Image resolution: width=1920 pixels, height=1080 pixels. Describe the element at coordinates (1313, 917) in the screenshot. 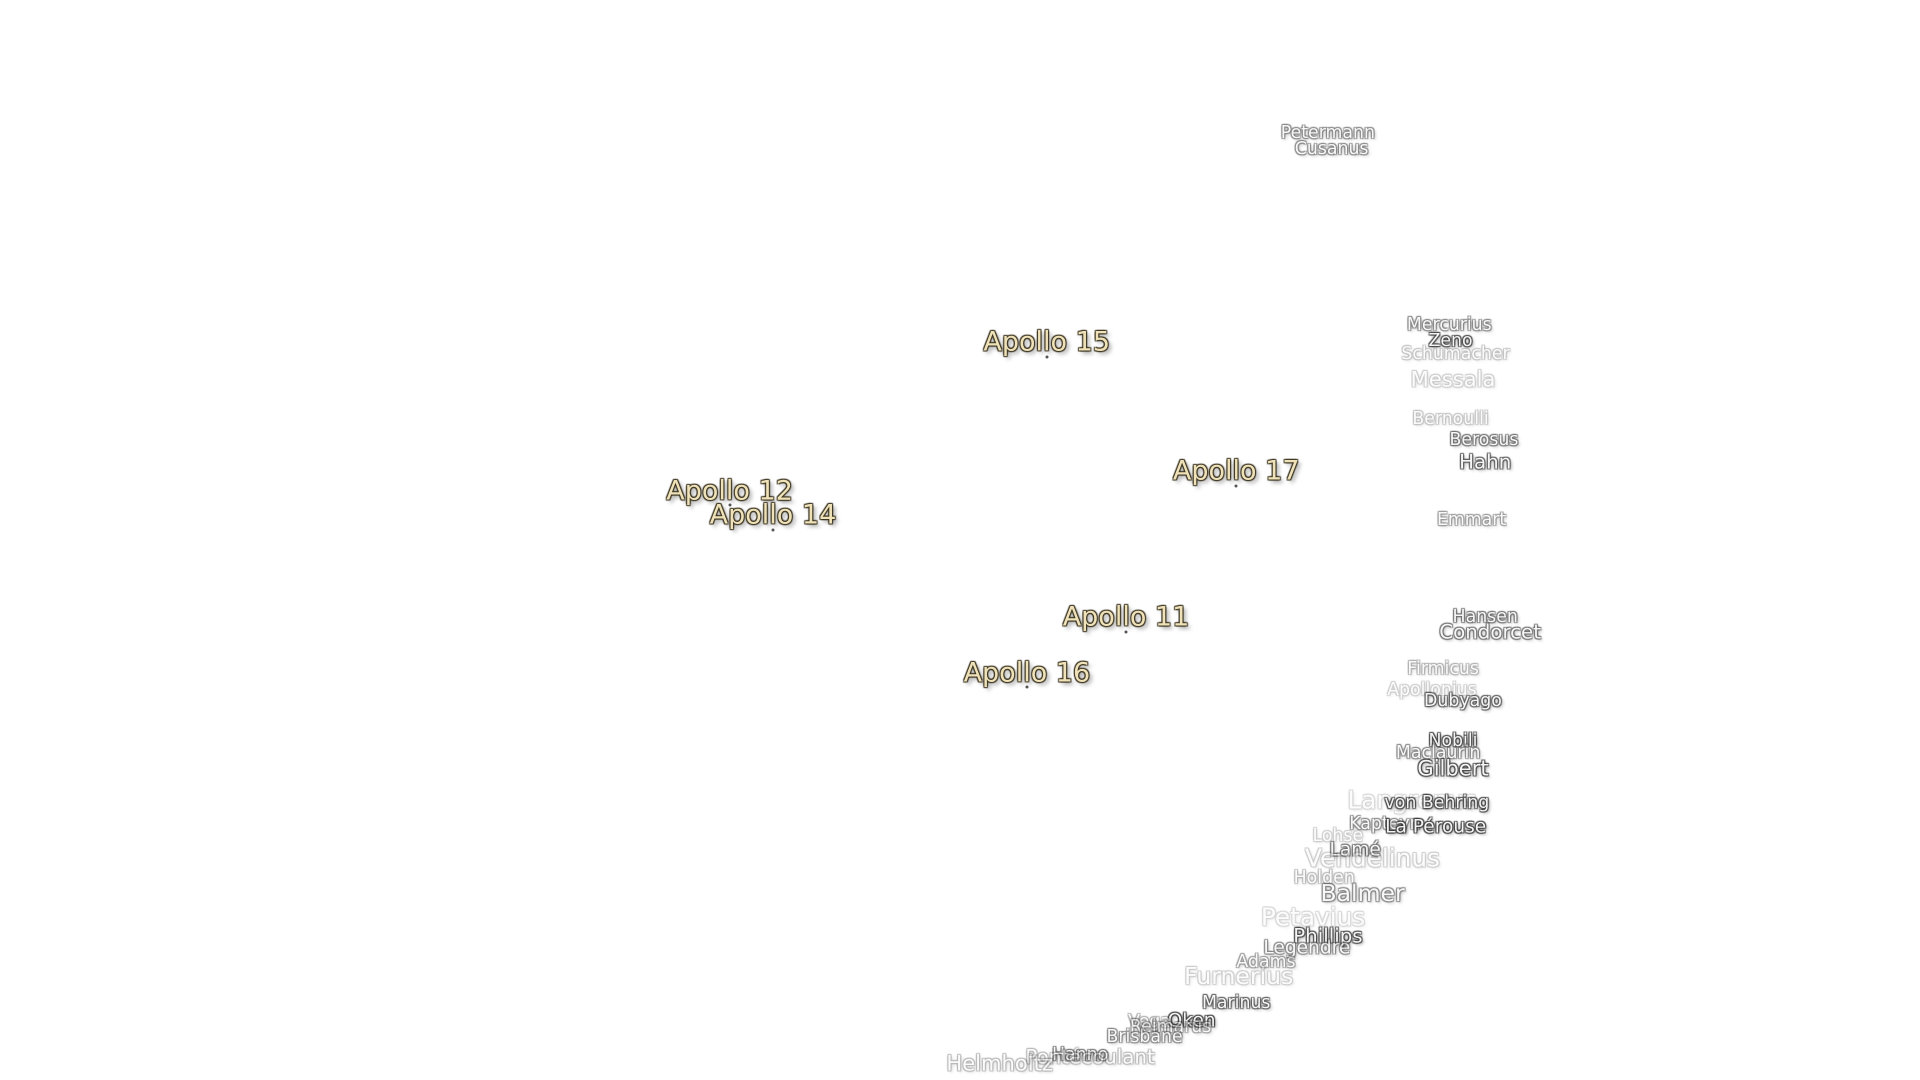

I see `crater-label: Petavius` at that location.